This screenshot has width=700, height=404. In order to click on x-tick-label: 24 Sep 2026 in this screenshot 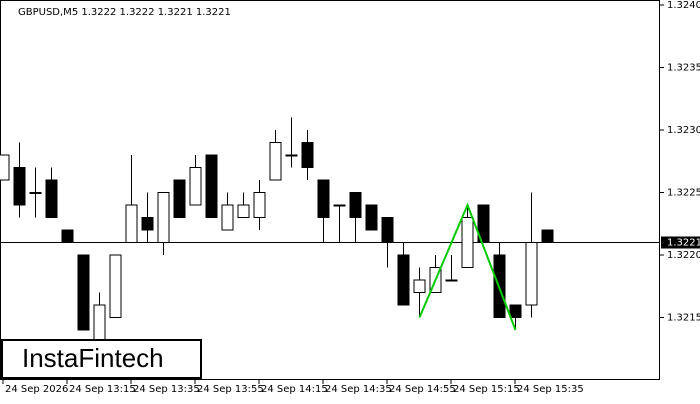, I will do `click(36, 389)`.